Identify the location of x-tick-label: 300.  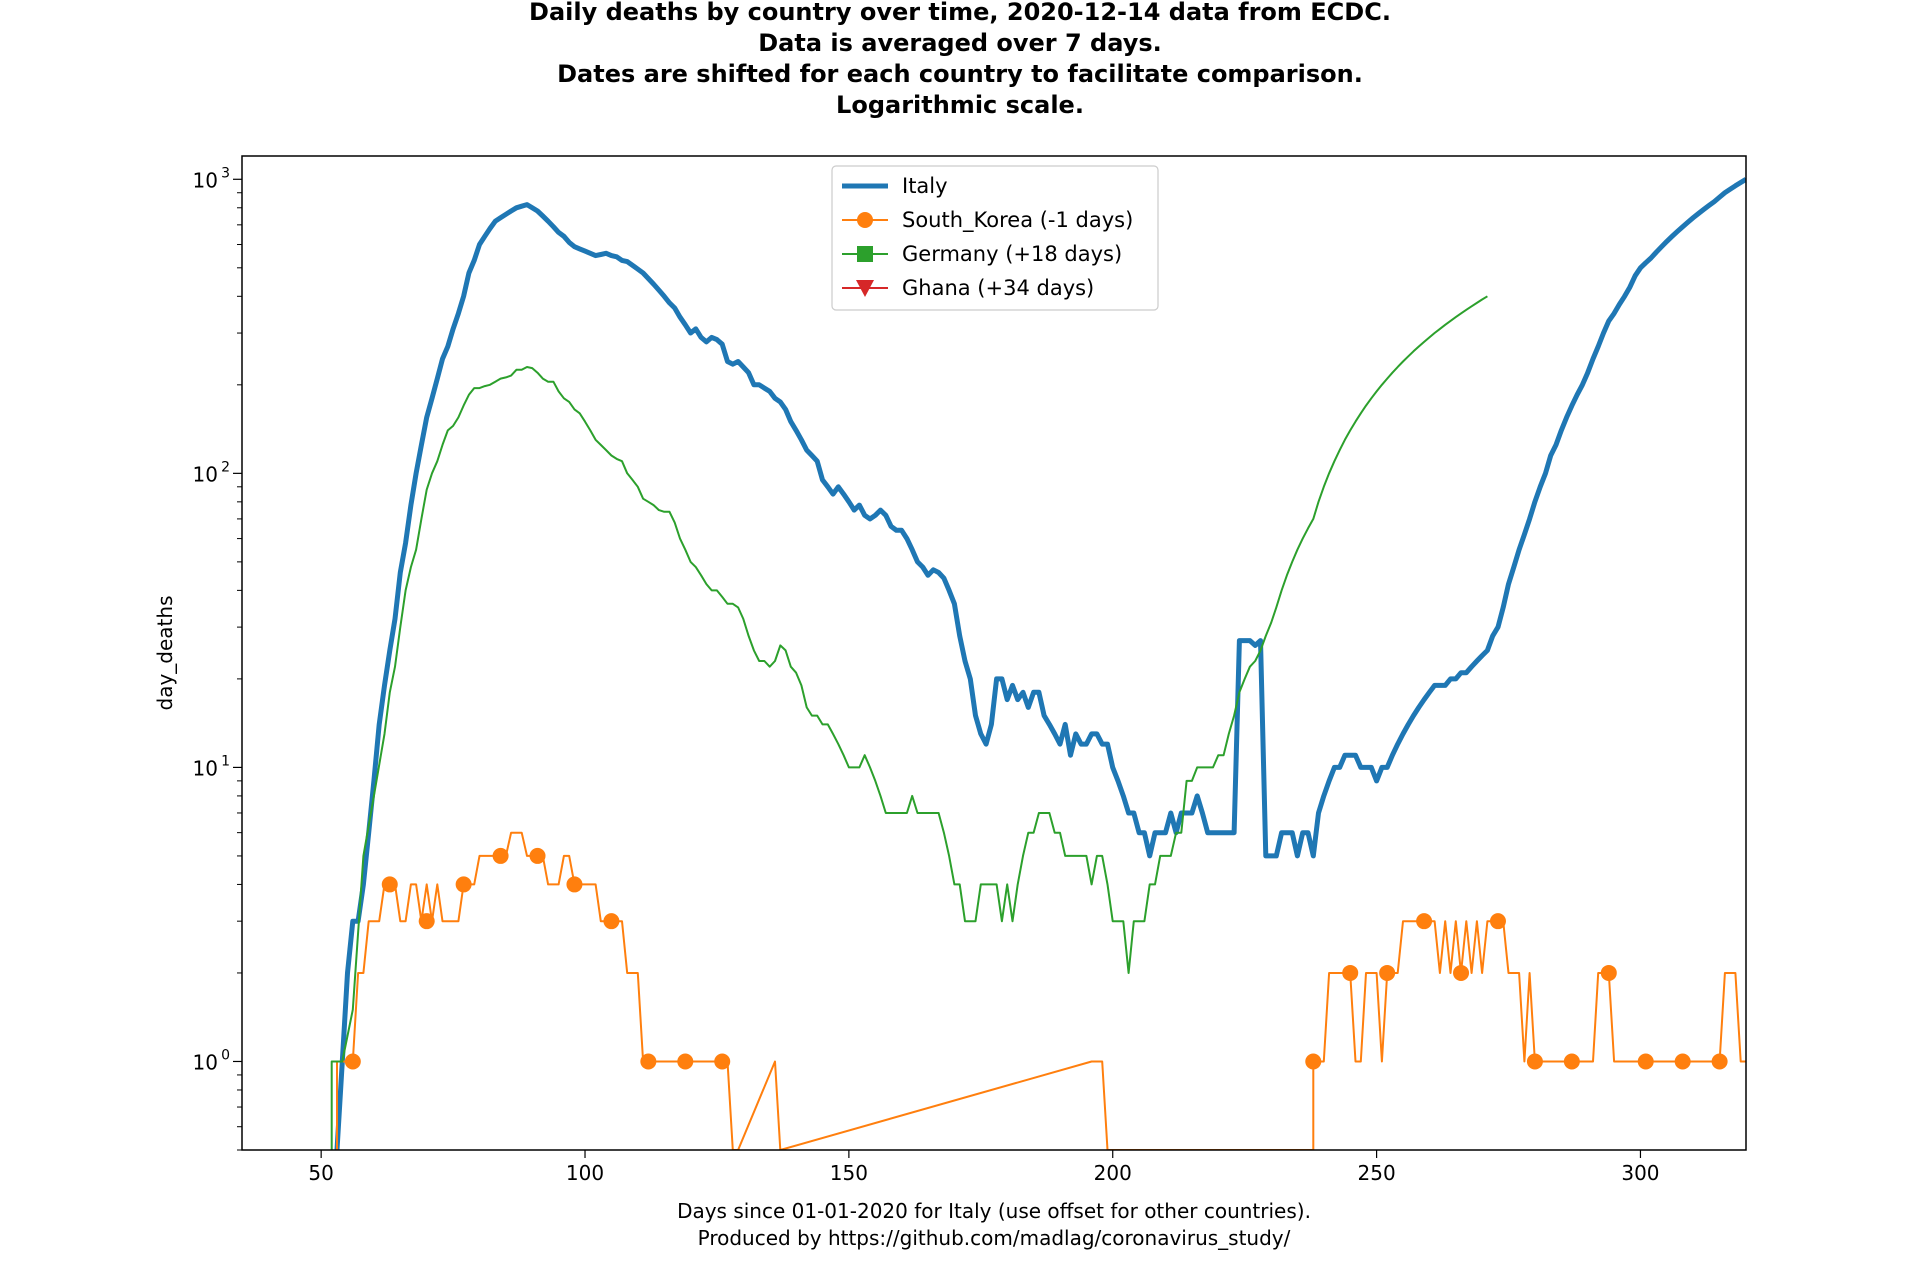
(1640, 1173).